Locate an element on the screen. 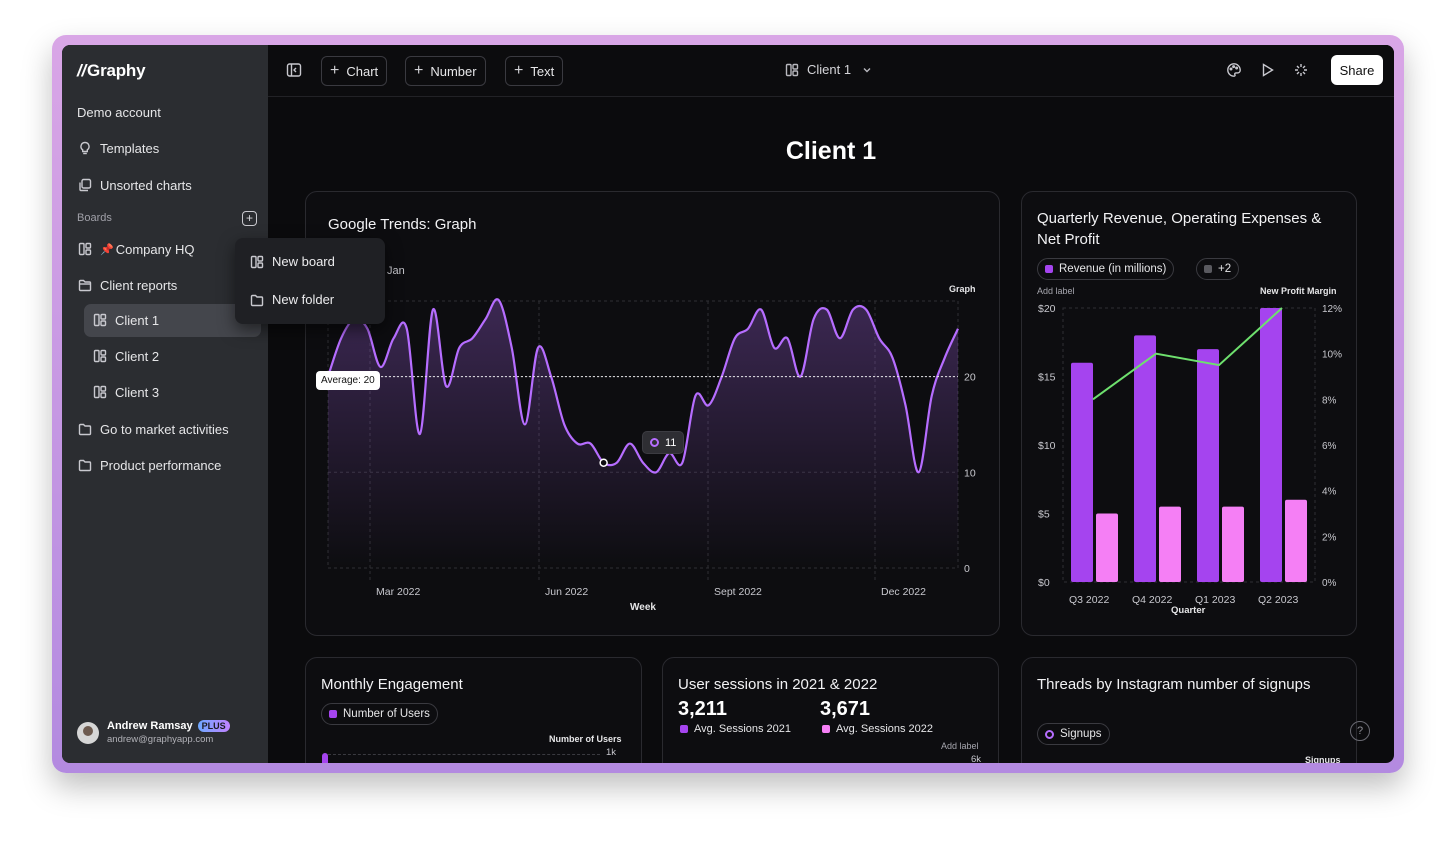  legend-signups: Signups is located at coordinates (1073, 734).